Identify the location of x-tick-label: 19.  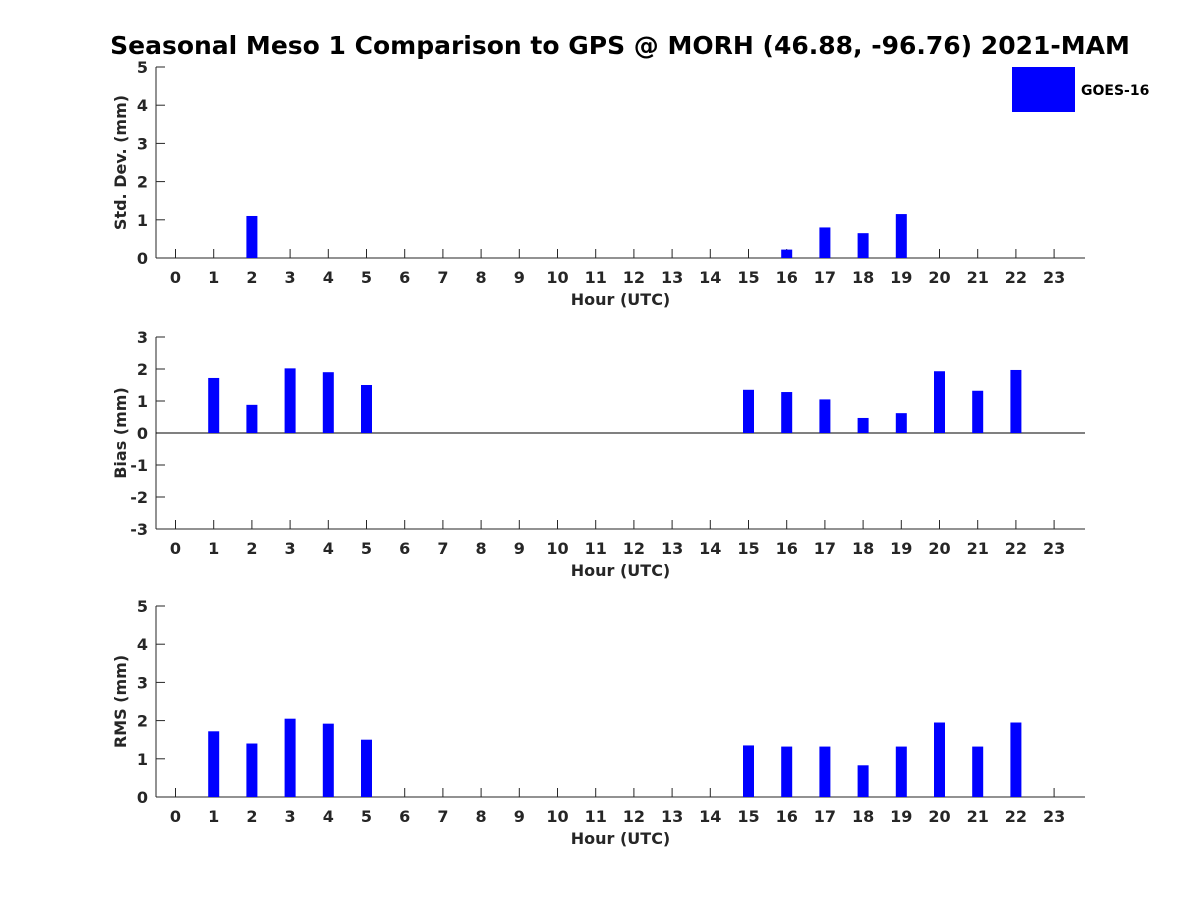
(901, 816).